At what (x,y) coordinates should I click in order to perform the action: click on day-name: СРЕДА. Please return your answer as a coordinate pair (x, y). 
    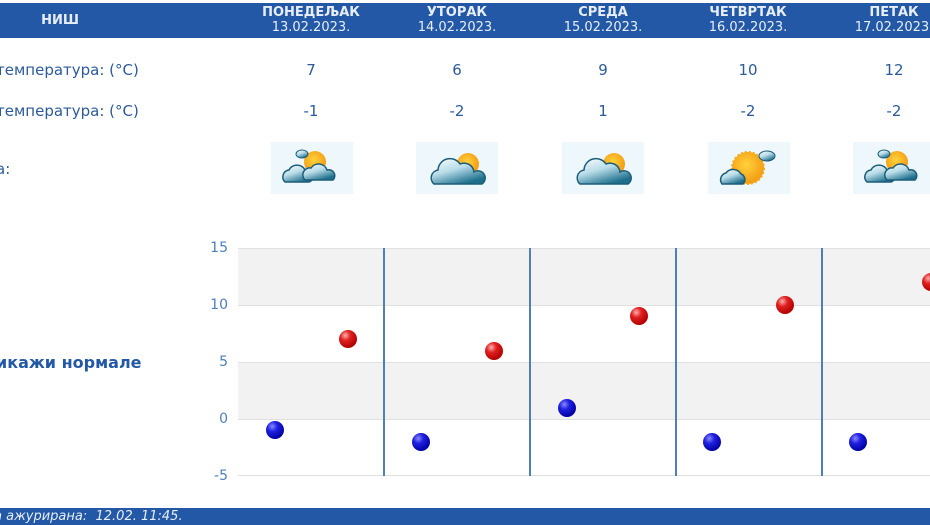
    Looking at the image, I should click on (603, 12).